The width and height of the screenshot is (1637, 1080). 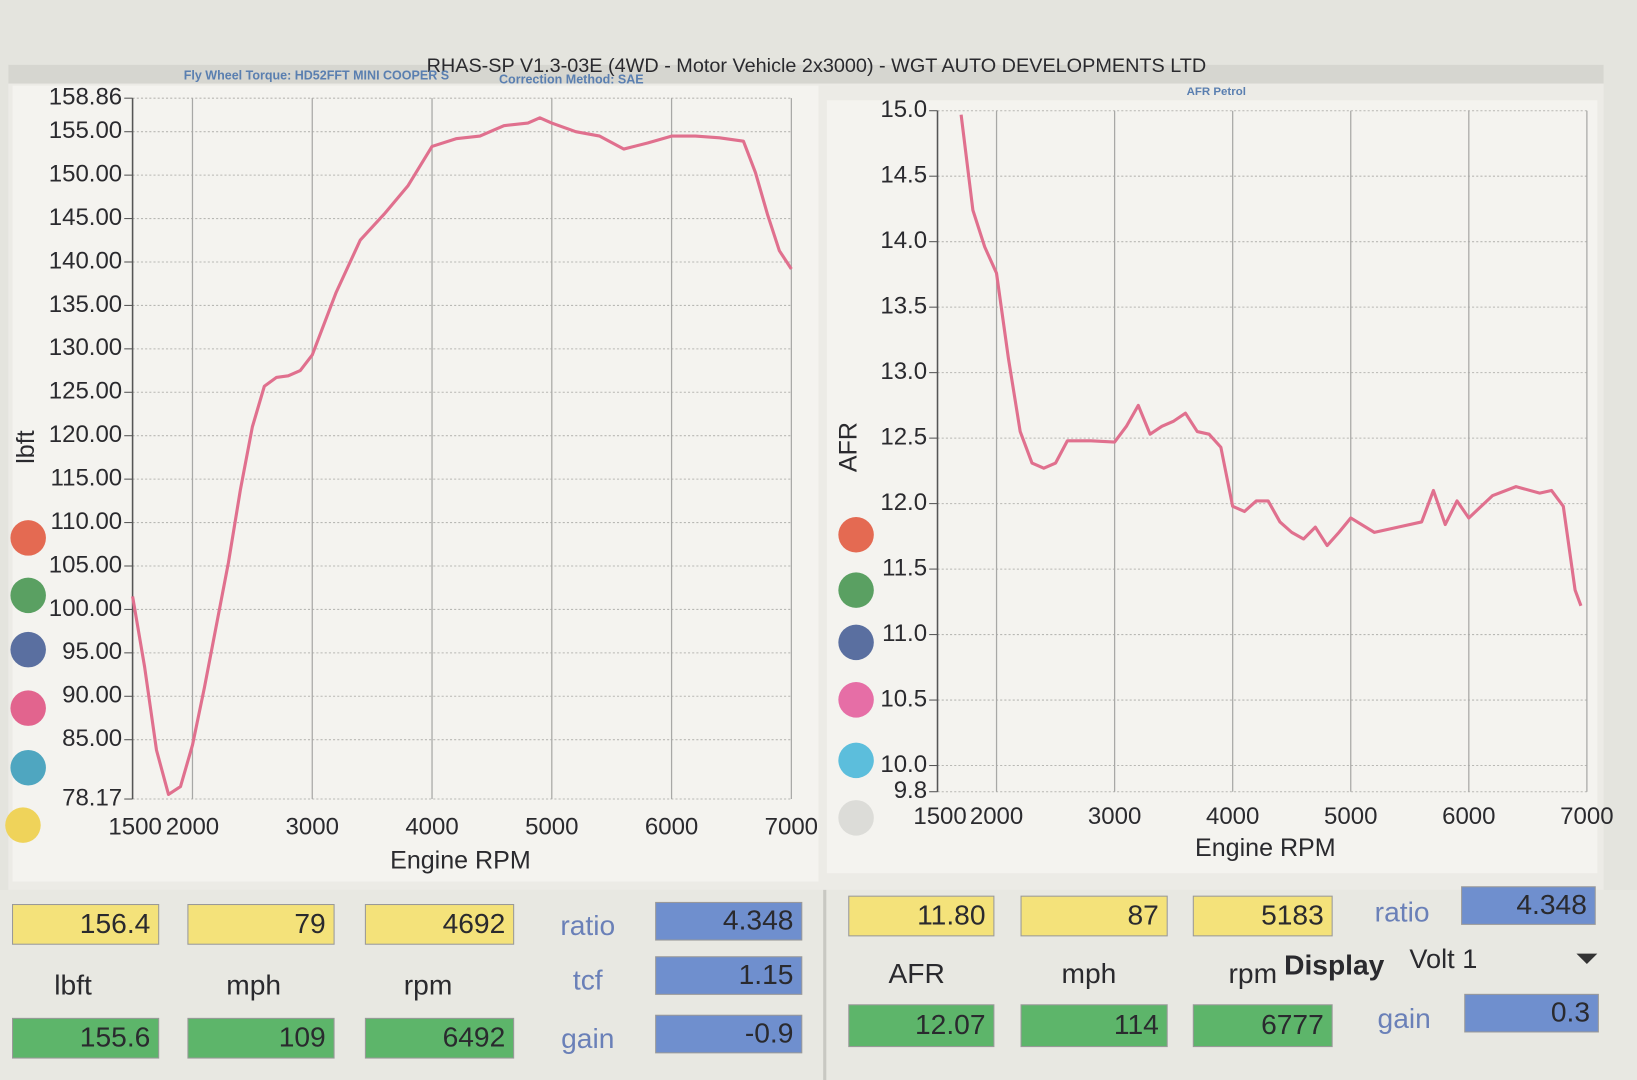 I want to click on y-tick-label: 90.00, so click(x=92, y=695).